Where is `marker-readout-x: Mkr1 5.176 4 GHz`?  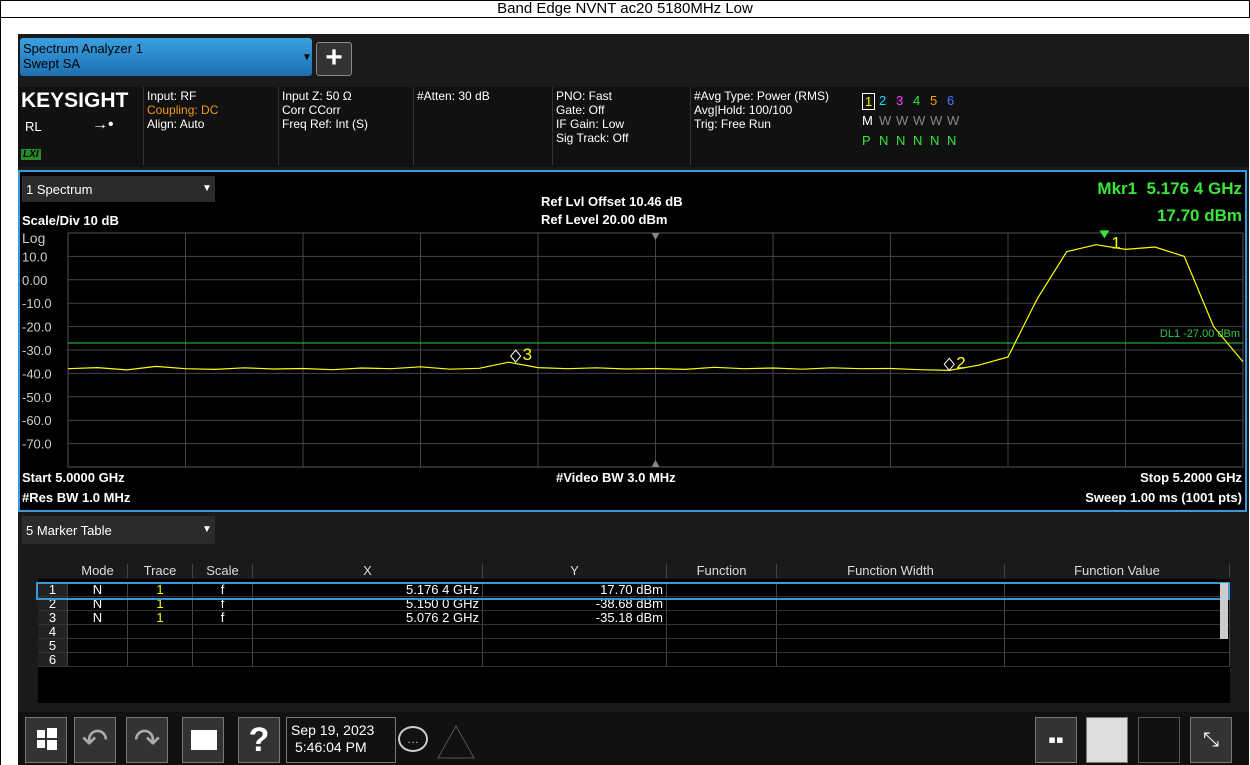
marker-readout-x: Mkr1 5.176 4 GHz is located at coordinates (1169, 189).